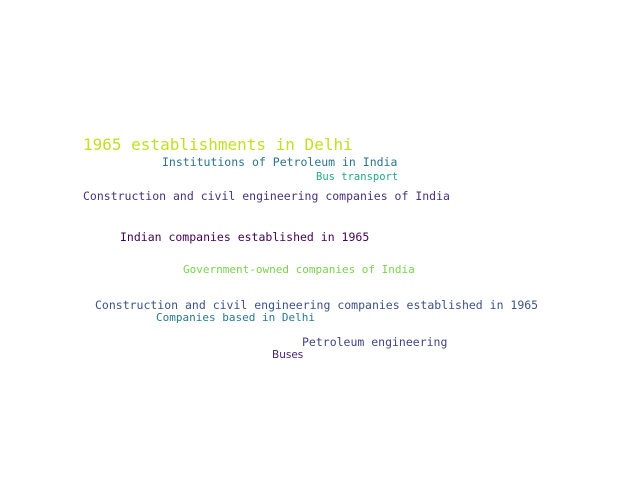 The height and width of the screenshot is (480, 640). What do you see at coordinates (299, 269) in the screenshot?
I see `word-government-owned-companies-of-india: Government-owned companies of India` at bounding box center [299, 269].